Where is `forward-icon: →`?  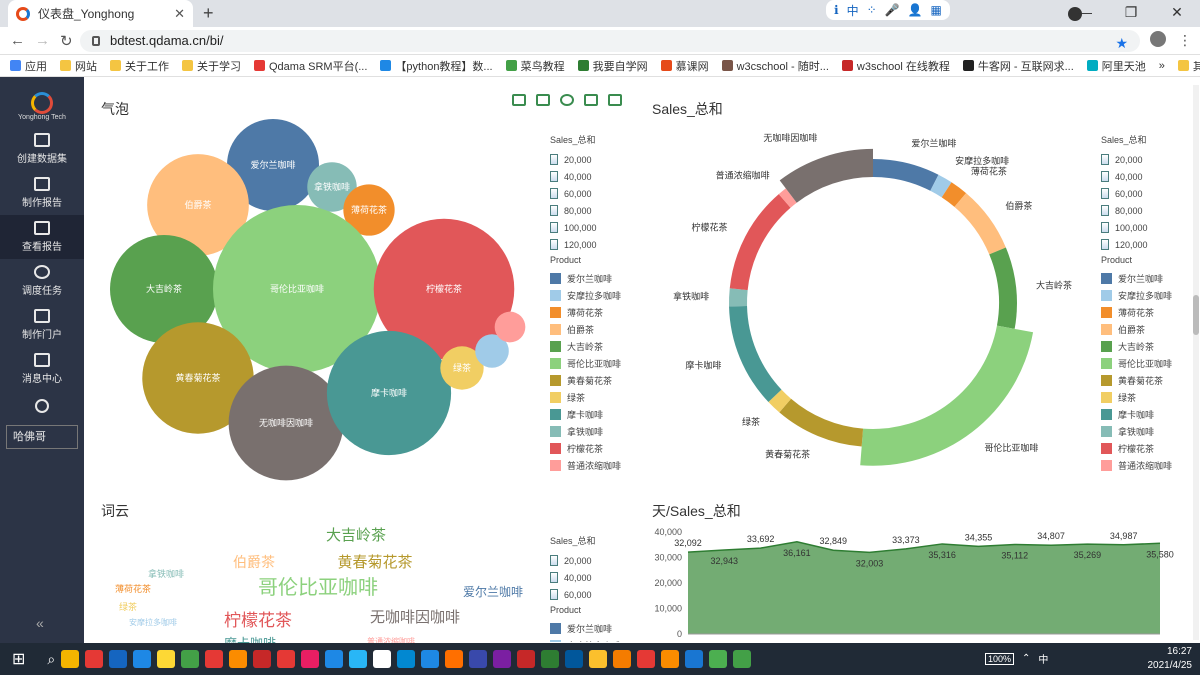
forward-icon: → is located at coordinates (42, 40).